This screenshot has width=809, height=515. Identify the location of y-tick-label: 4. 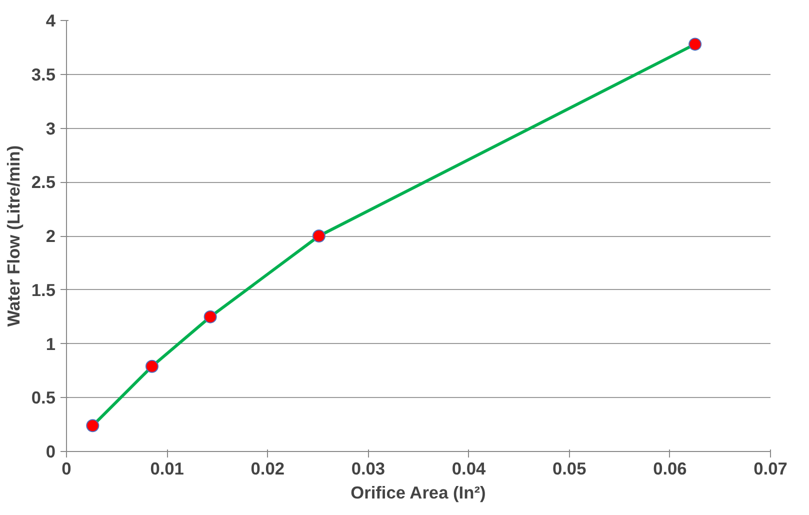
(51, 20).